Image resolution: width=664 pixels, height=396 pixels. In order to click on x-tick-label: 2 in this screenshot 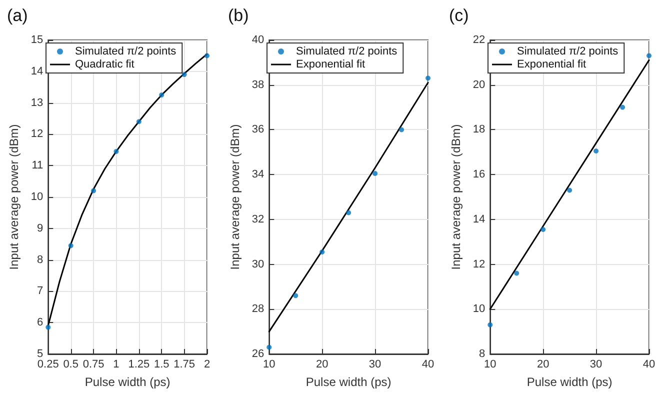, I will do `click(207, 364)`.